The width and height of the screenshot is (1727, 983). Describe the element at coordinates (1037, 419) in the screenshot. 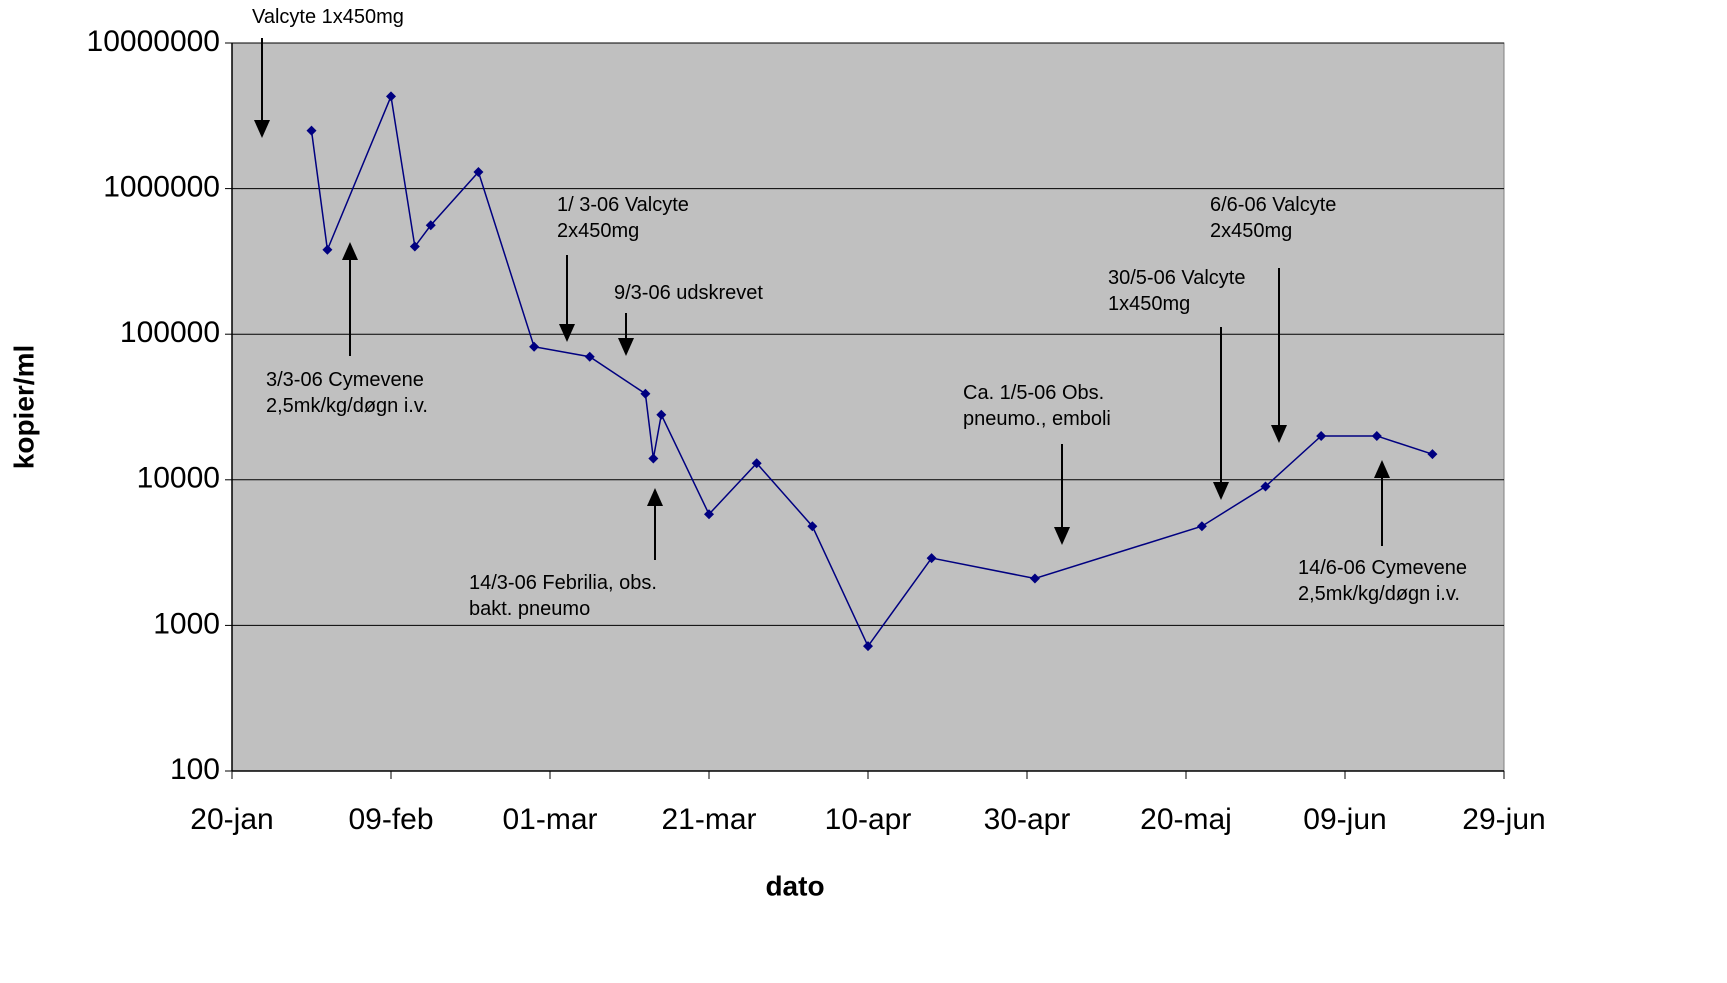

I see `annotation-line: pneumo., emboli` at that location.